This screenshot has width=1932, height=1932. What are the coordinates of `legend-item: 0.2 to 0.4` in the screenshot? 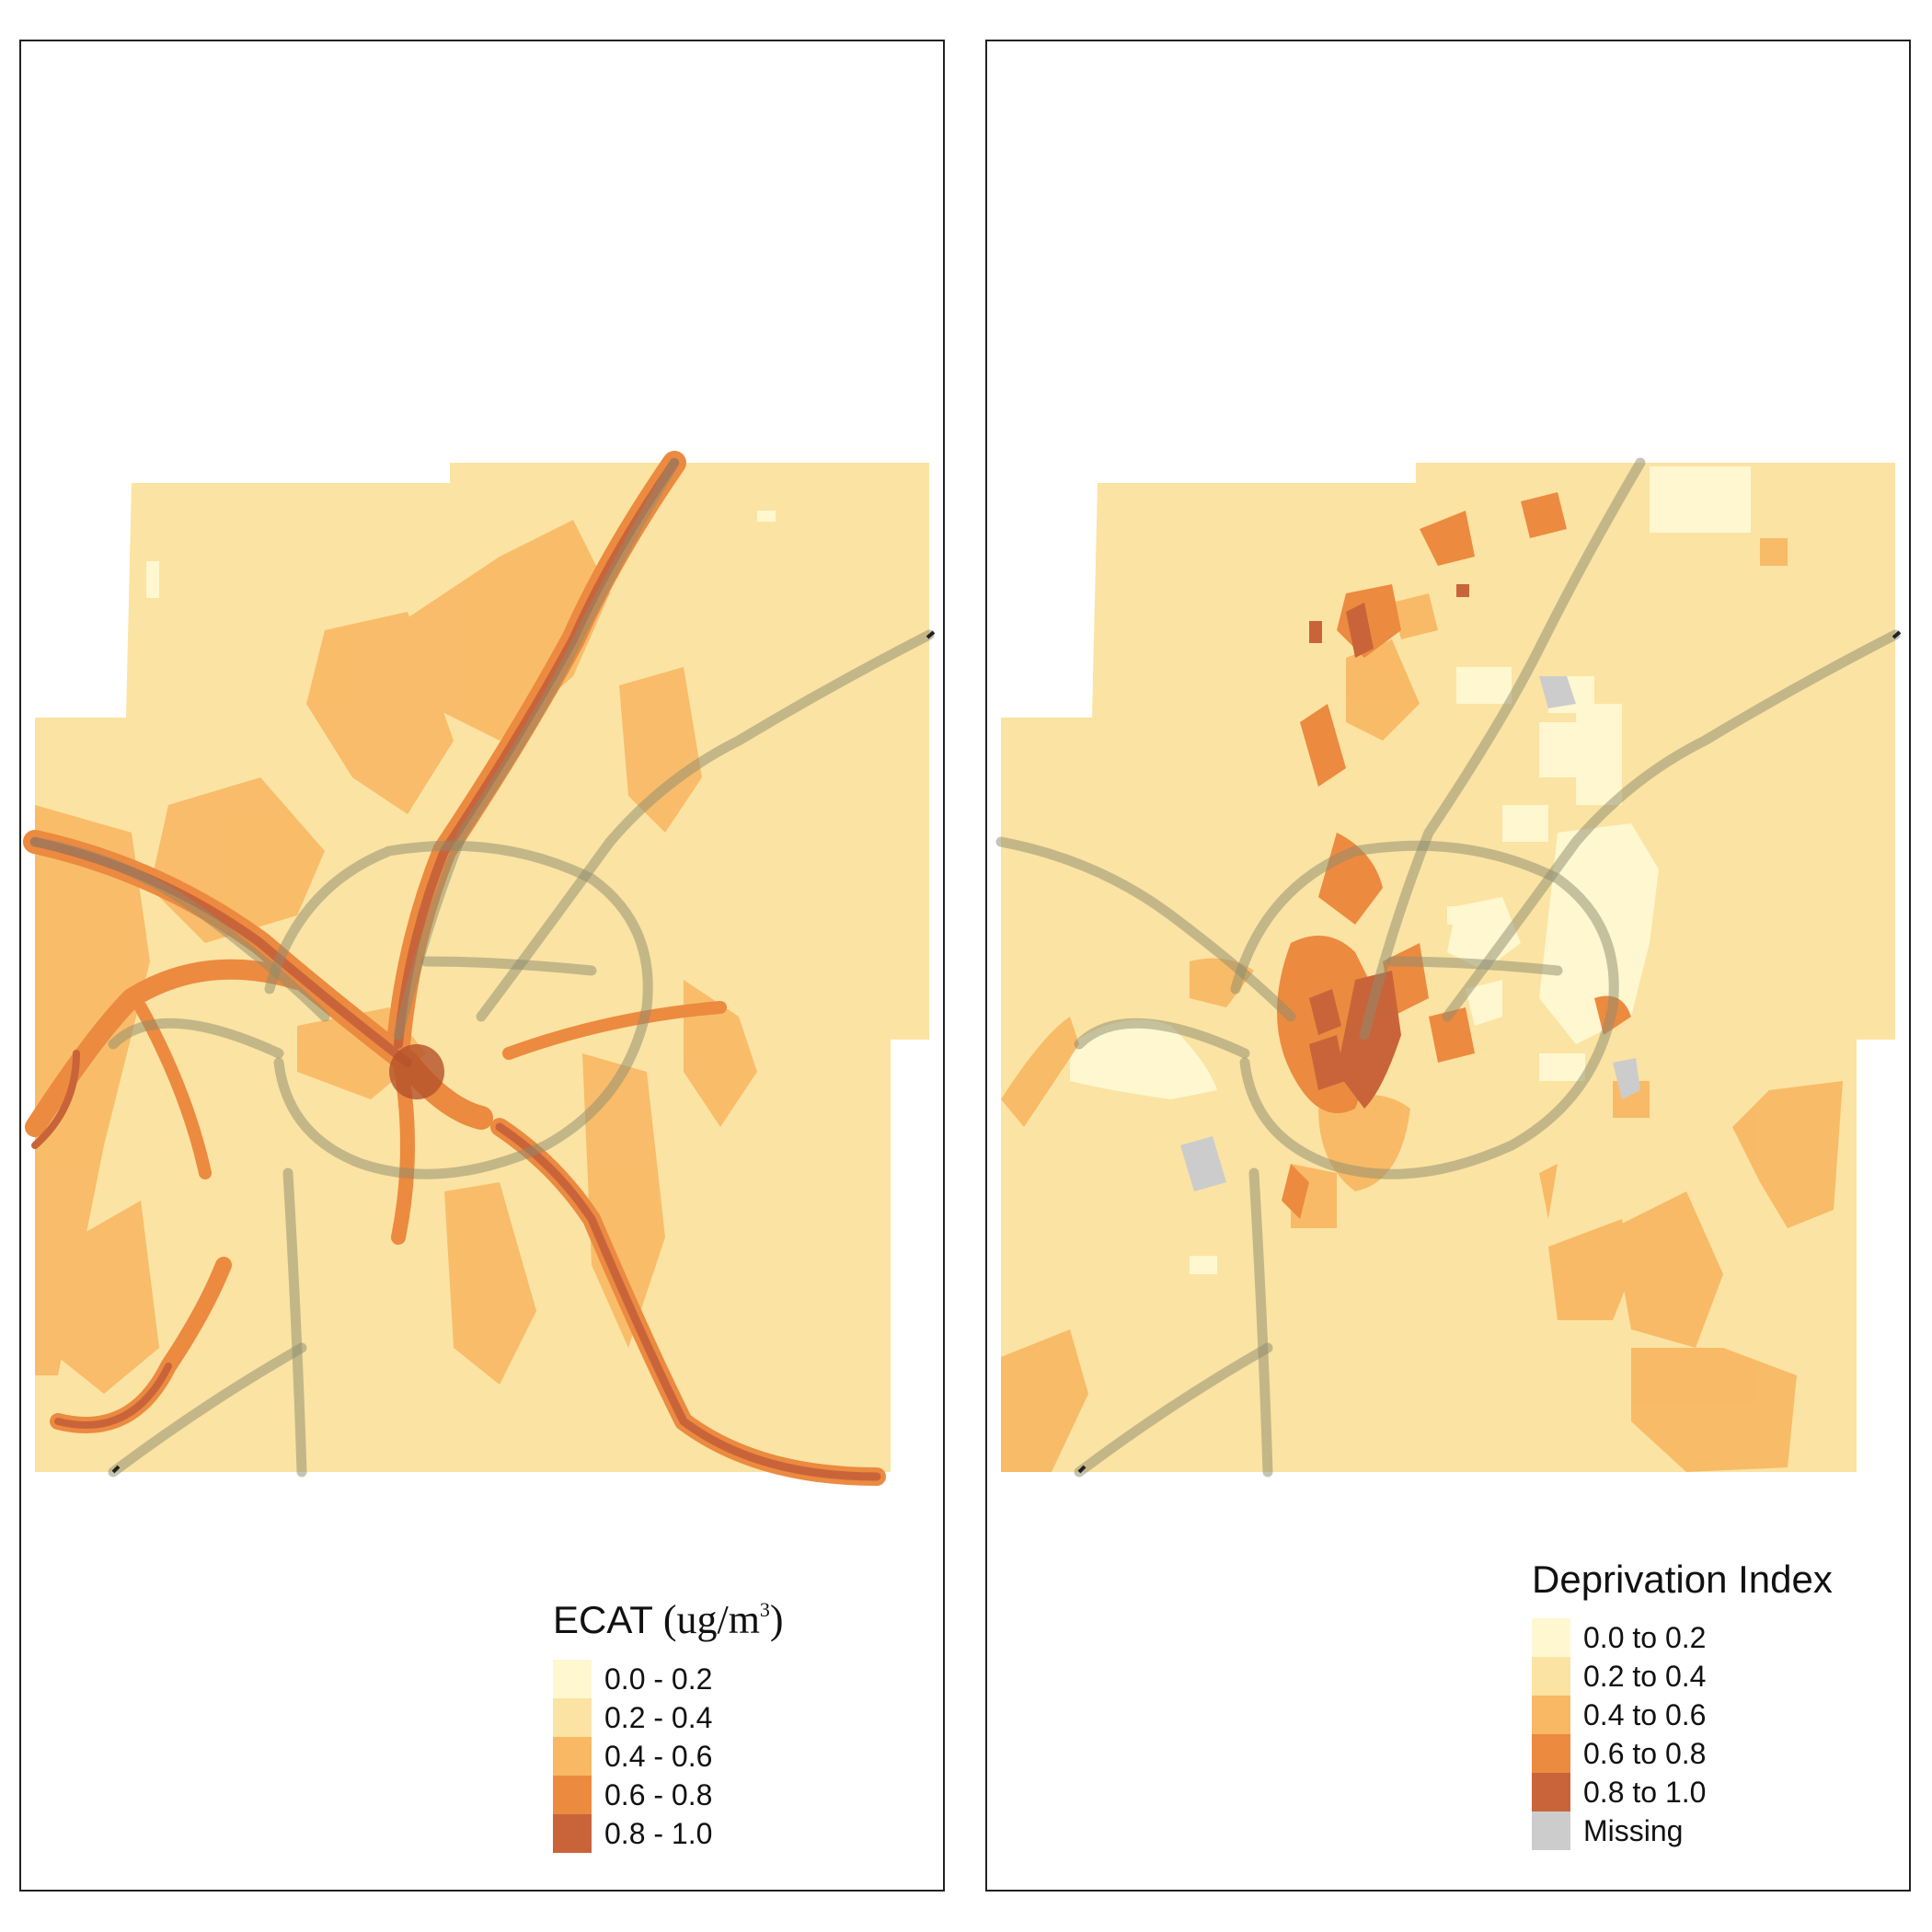 It's located at (1682, 1676).